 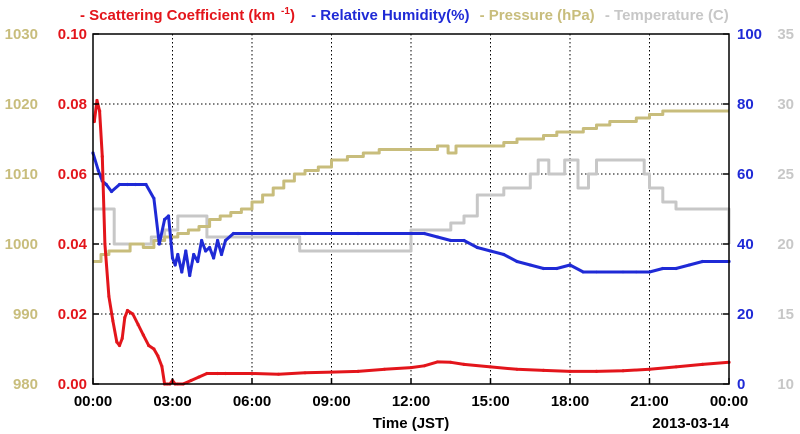 What do you see at coordinates (745, 104) in the screenshot?
I see `y-tick-label-humidity: 80` at bounding box center [745, 104].